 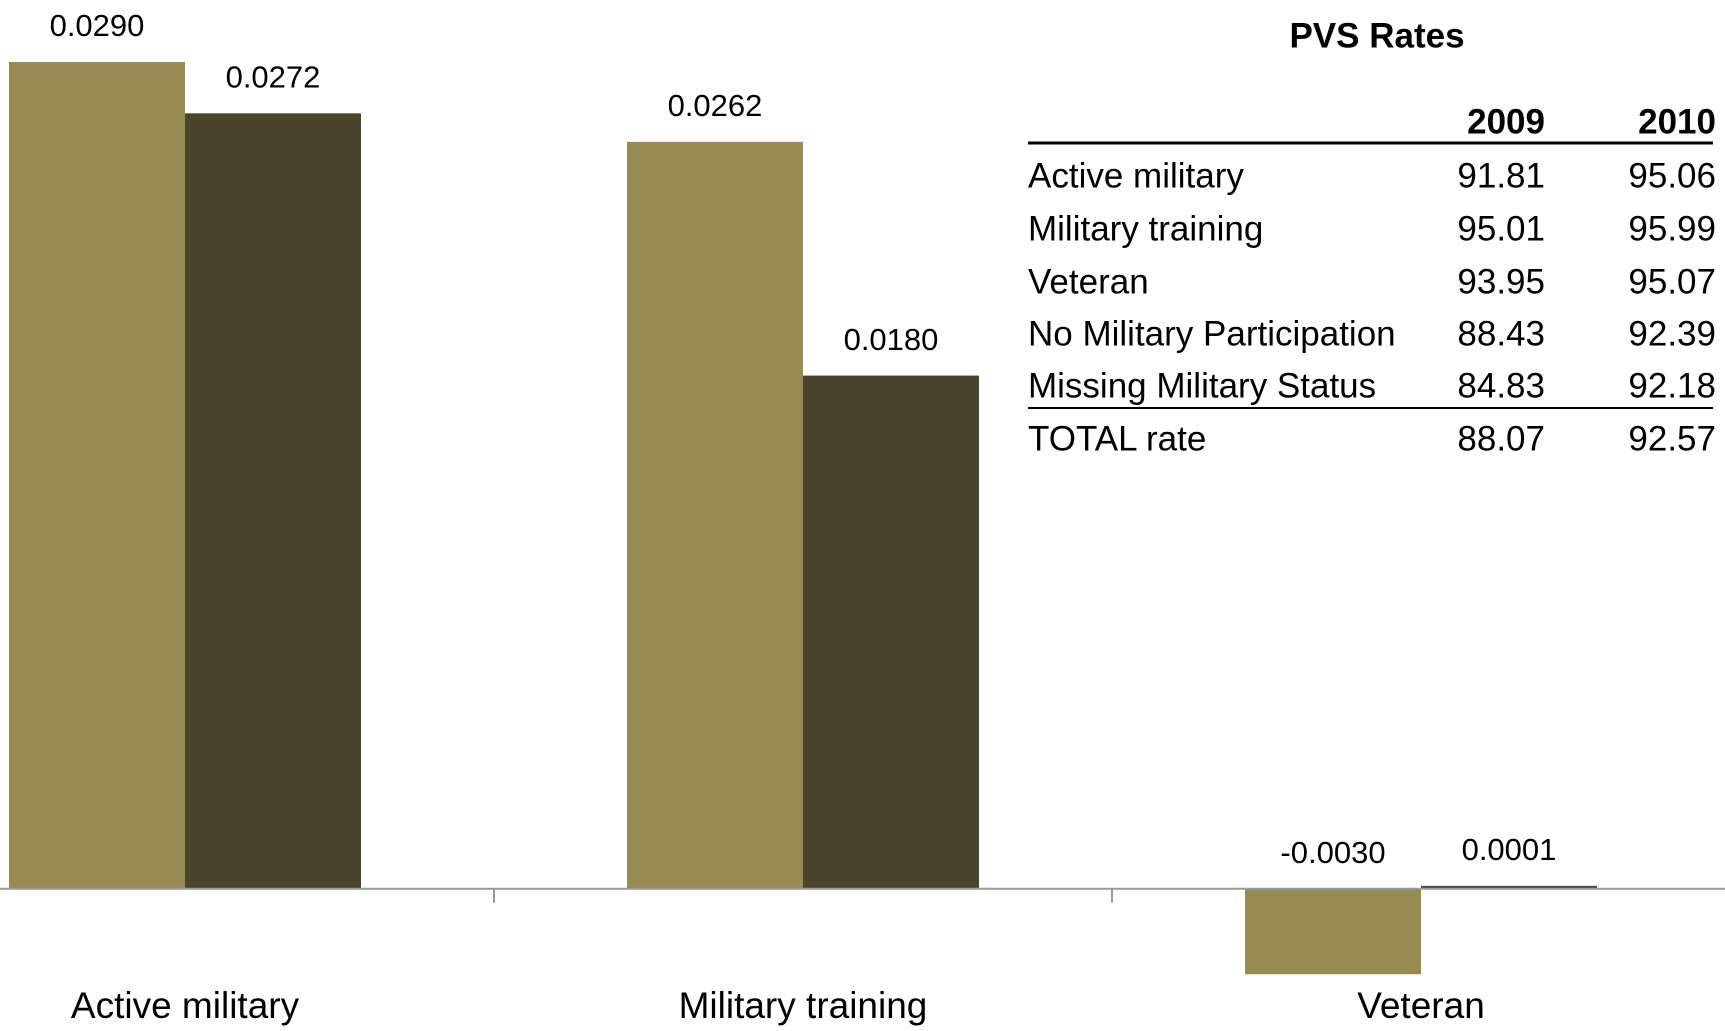 I want to click on table-value: 84.83, so click(x=1501, y=385).